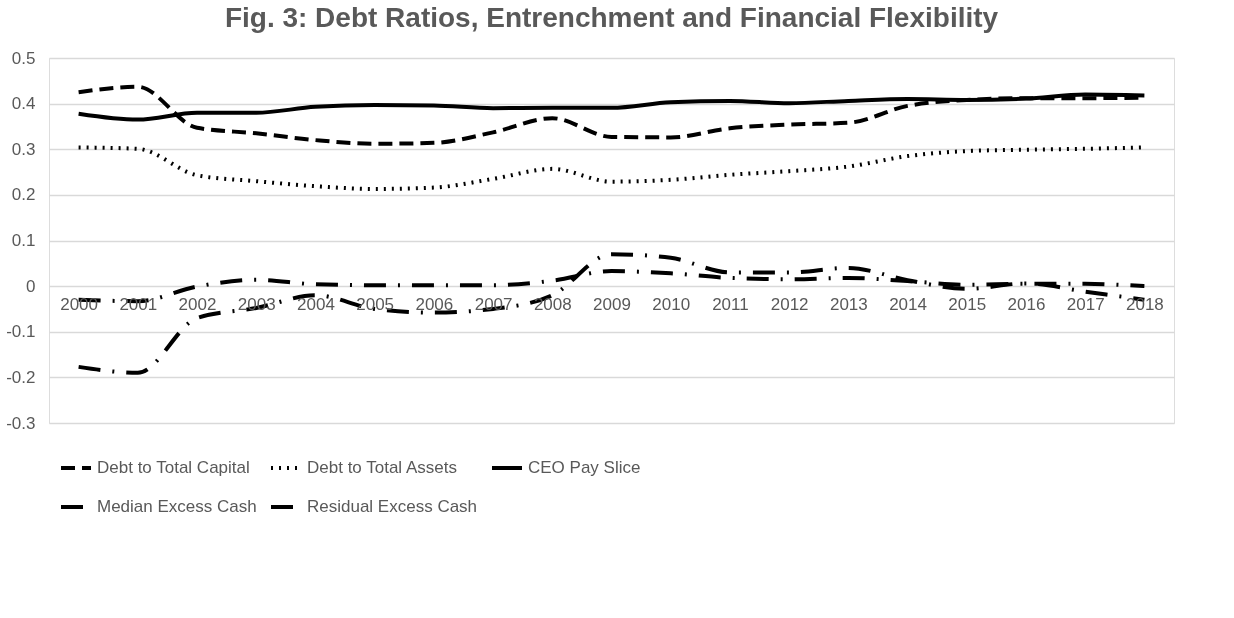 The height and width of the screenshot is (618, 1234). What do you see at coordinates (23, 195) in the screenshot?
I see `y-tick-label: 0.2` at bounding box center [23, 195].